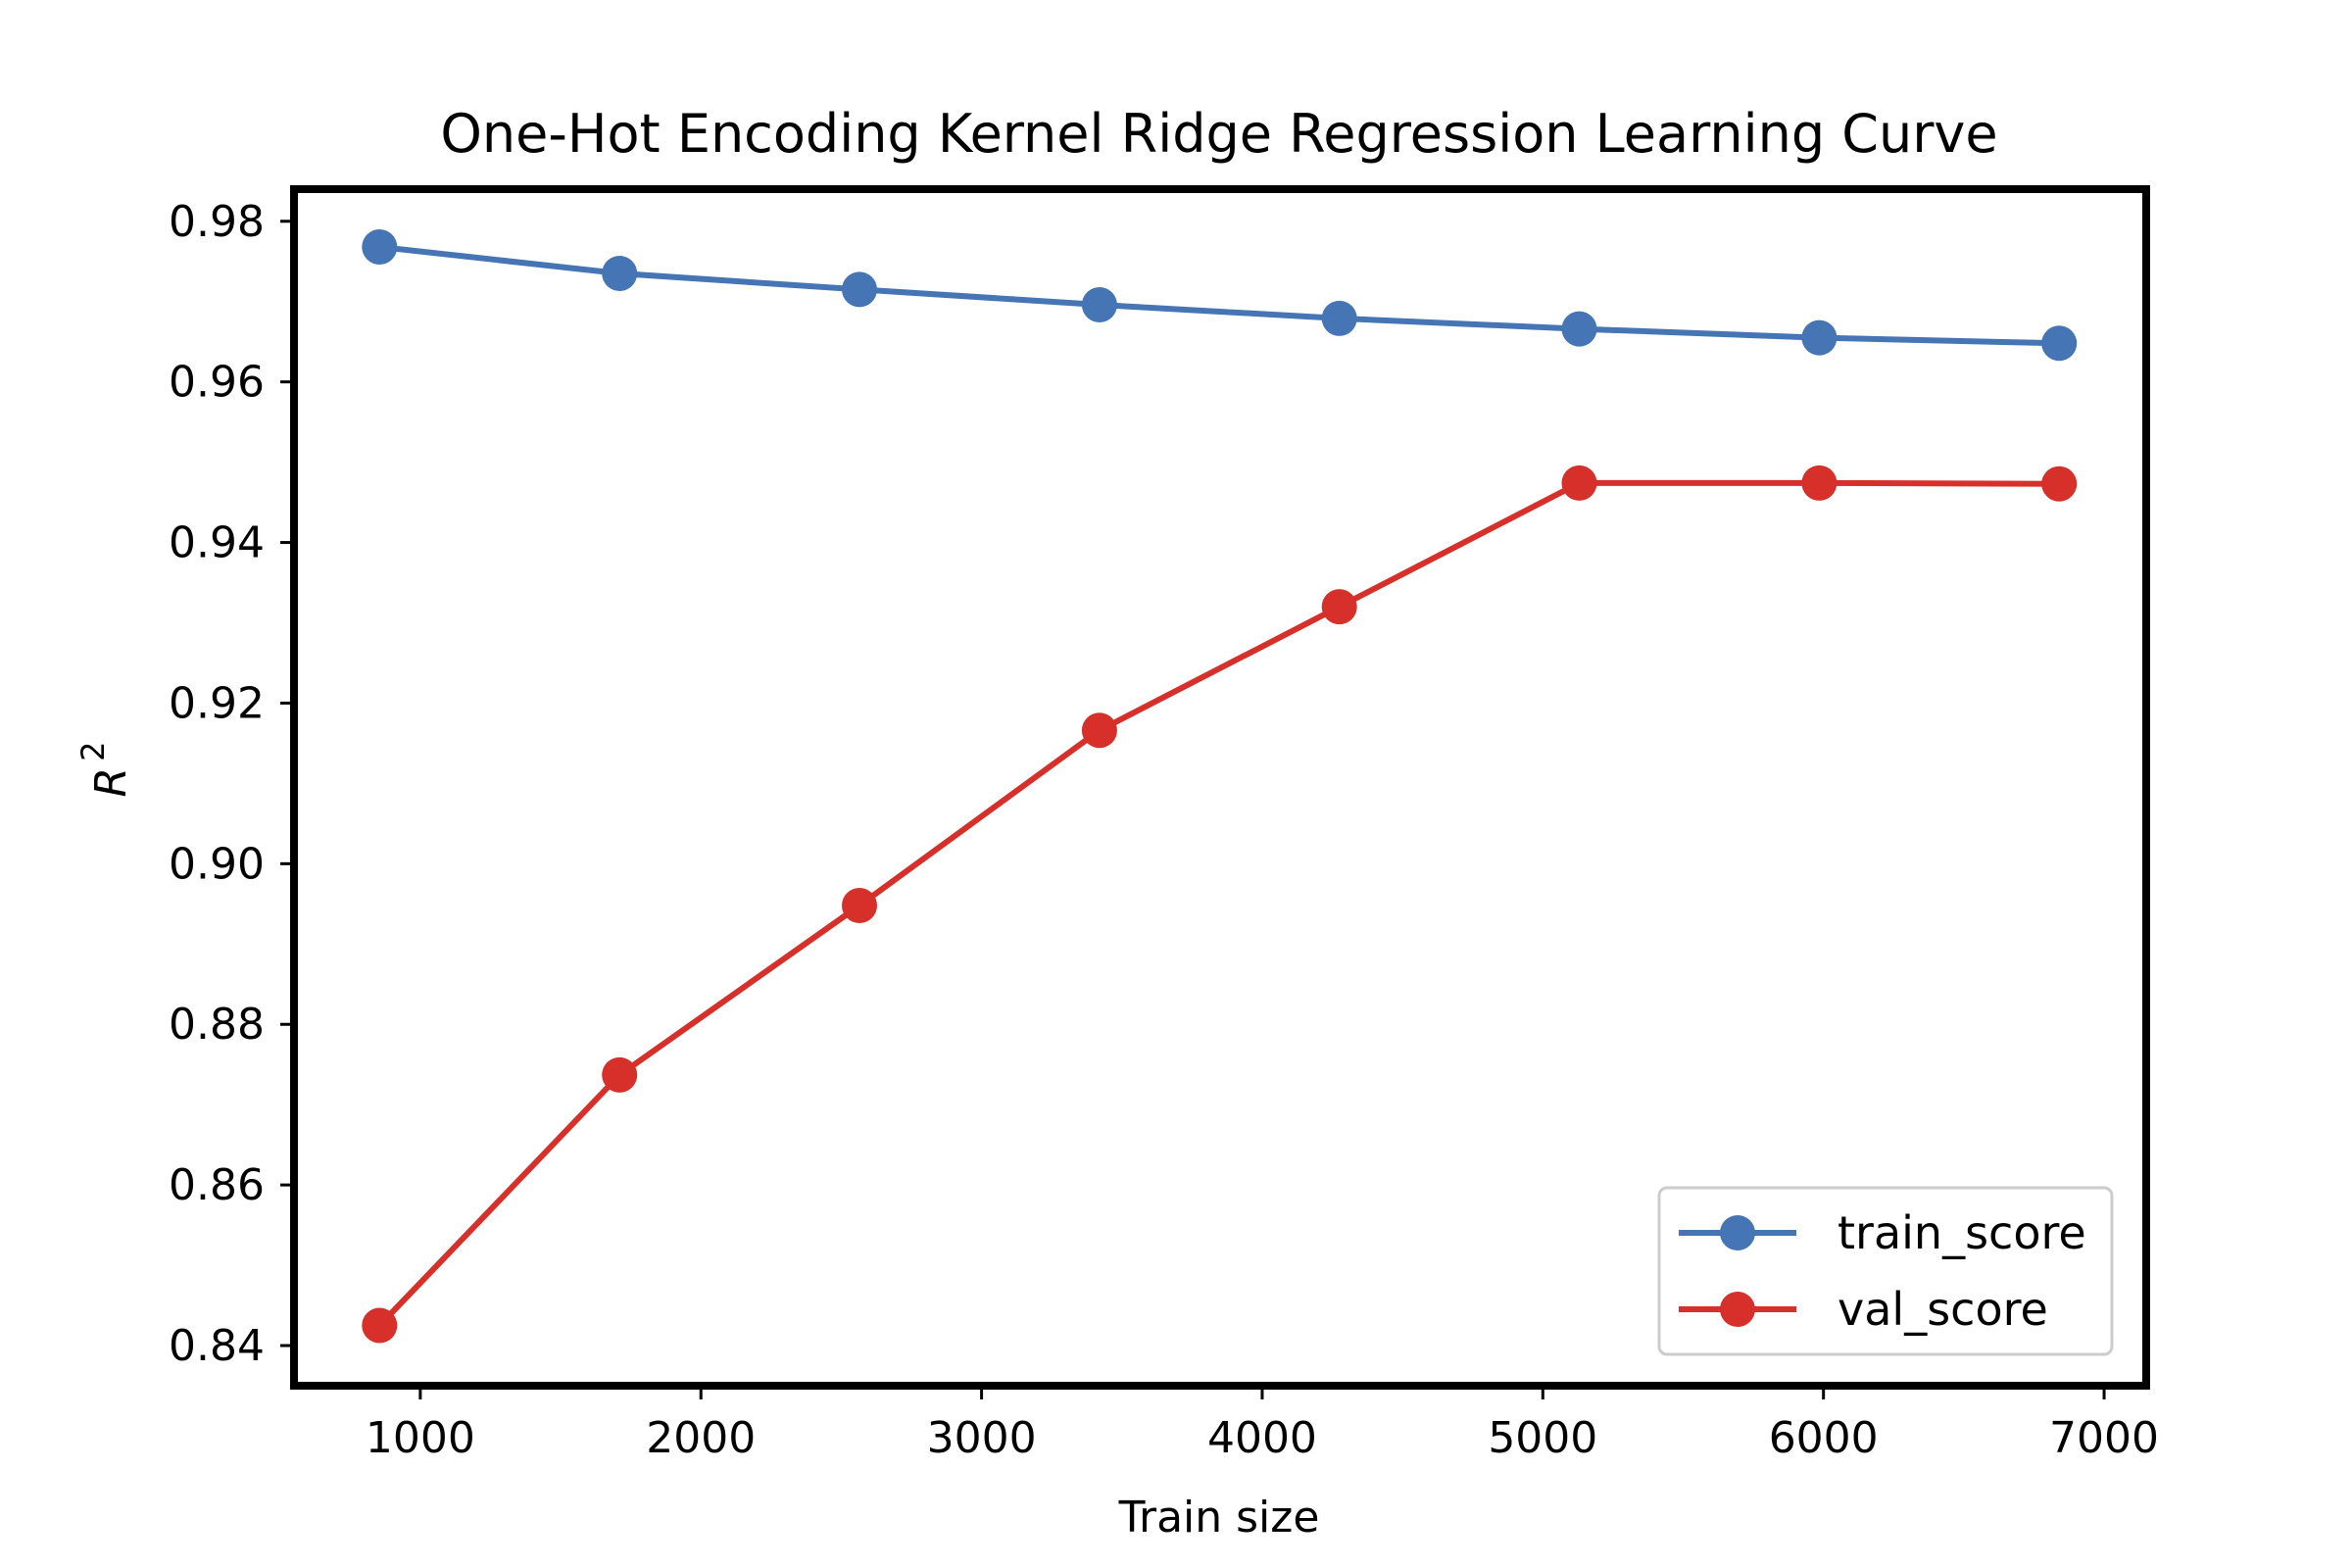 The image size is (2352, 1568). Describe the element at coordinates (217, 1346) in the screenshot. I see `y-tick-label: 0.84` at that location.